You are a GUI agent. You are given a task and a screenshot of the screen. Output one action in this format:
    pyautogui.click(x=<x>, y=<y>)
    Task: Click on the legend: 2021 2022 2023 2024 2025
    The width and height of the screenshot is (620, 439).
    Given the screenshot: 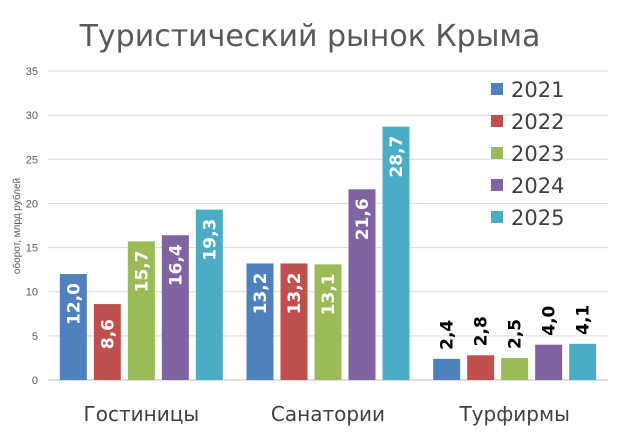 What is the action you would take?
    pyautogui.click(x=527, y=154)
    